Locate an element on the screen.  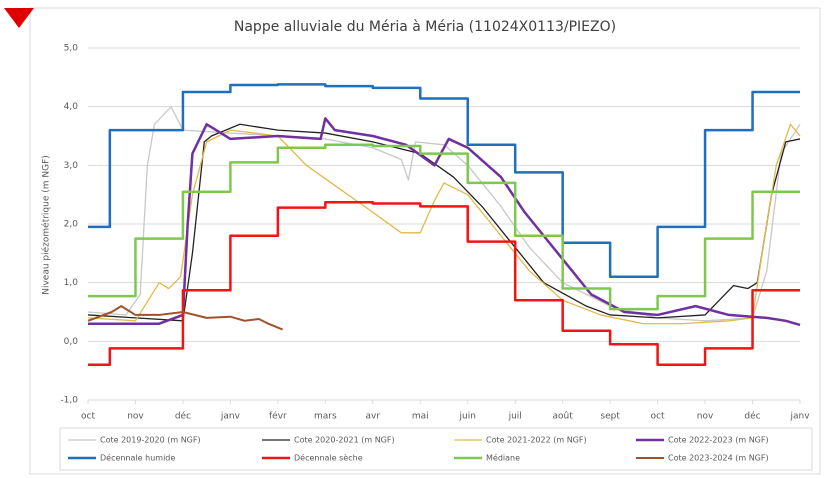
legend-label: Cote 2021-2022 (m NGF) is located at coordinates (536, 440).